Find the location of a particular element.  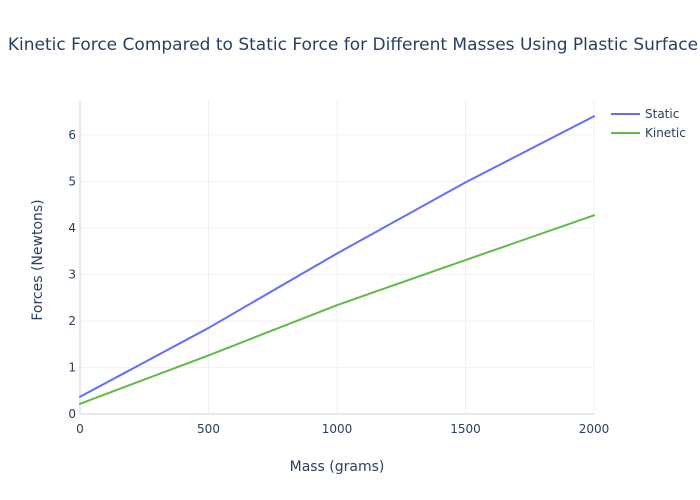

y-tick-label: 2 is located at coordinates (72, 321).